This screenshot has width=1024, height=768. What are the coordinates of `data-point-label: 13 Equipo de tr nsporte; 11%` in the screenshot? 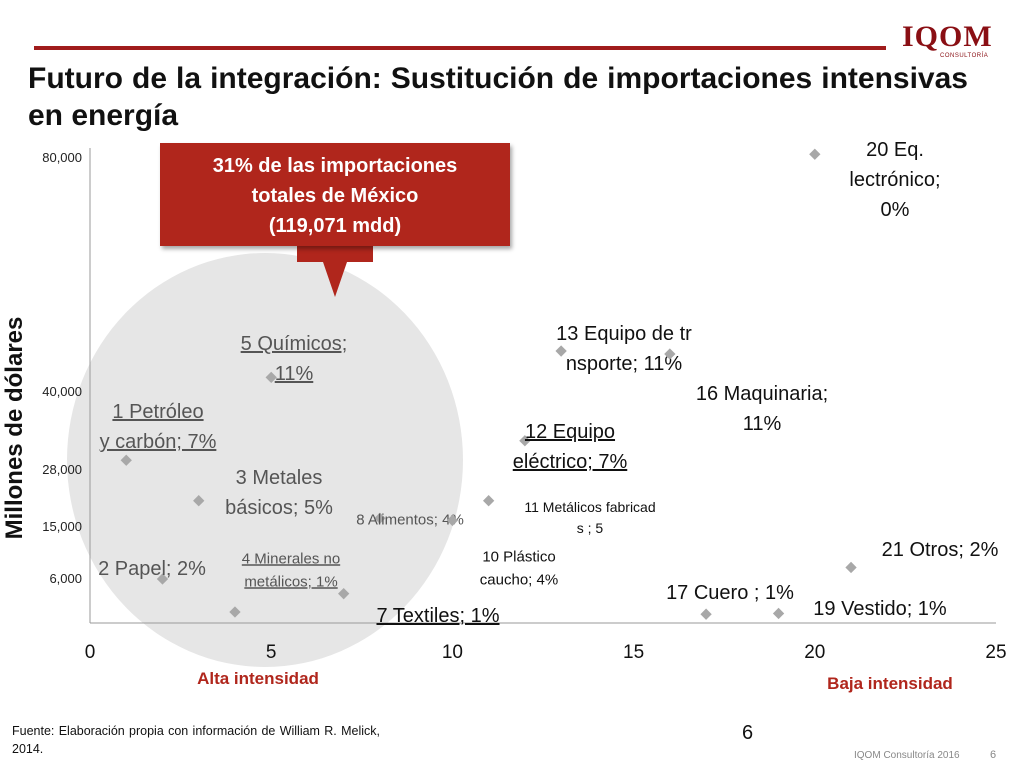 It's located at (624, 349).